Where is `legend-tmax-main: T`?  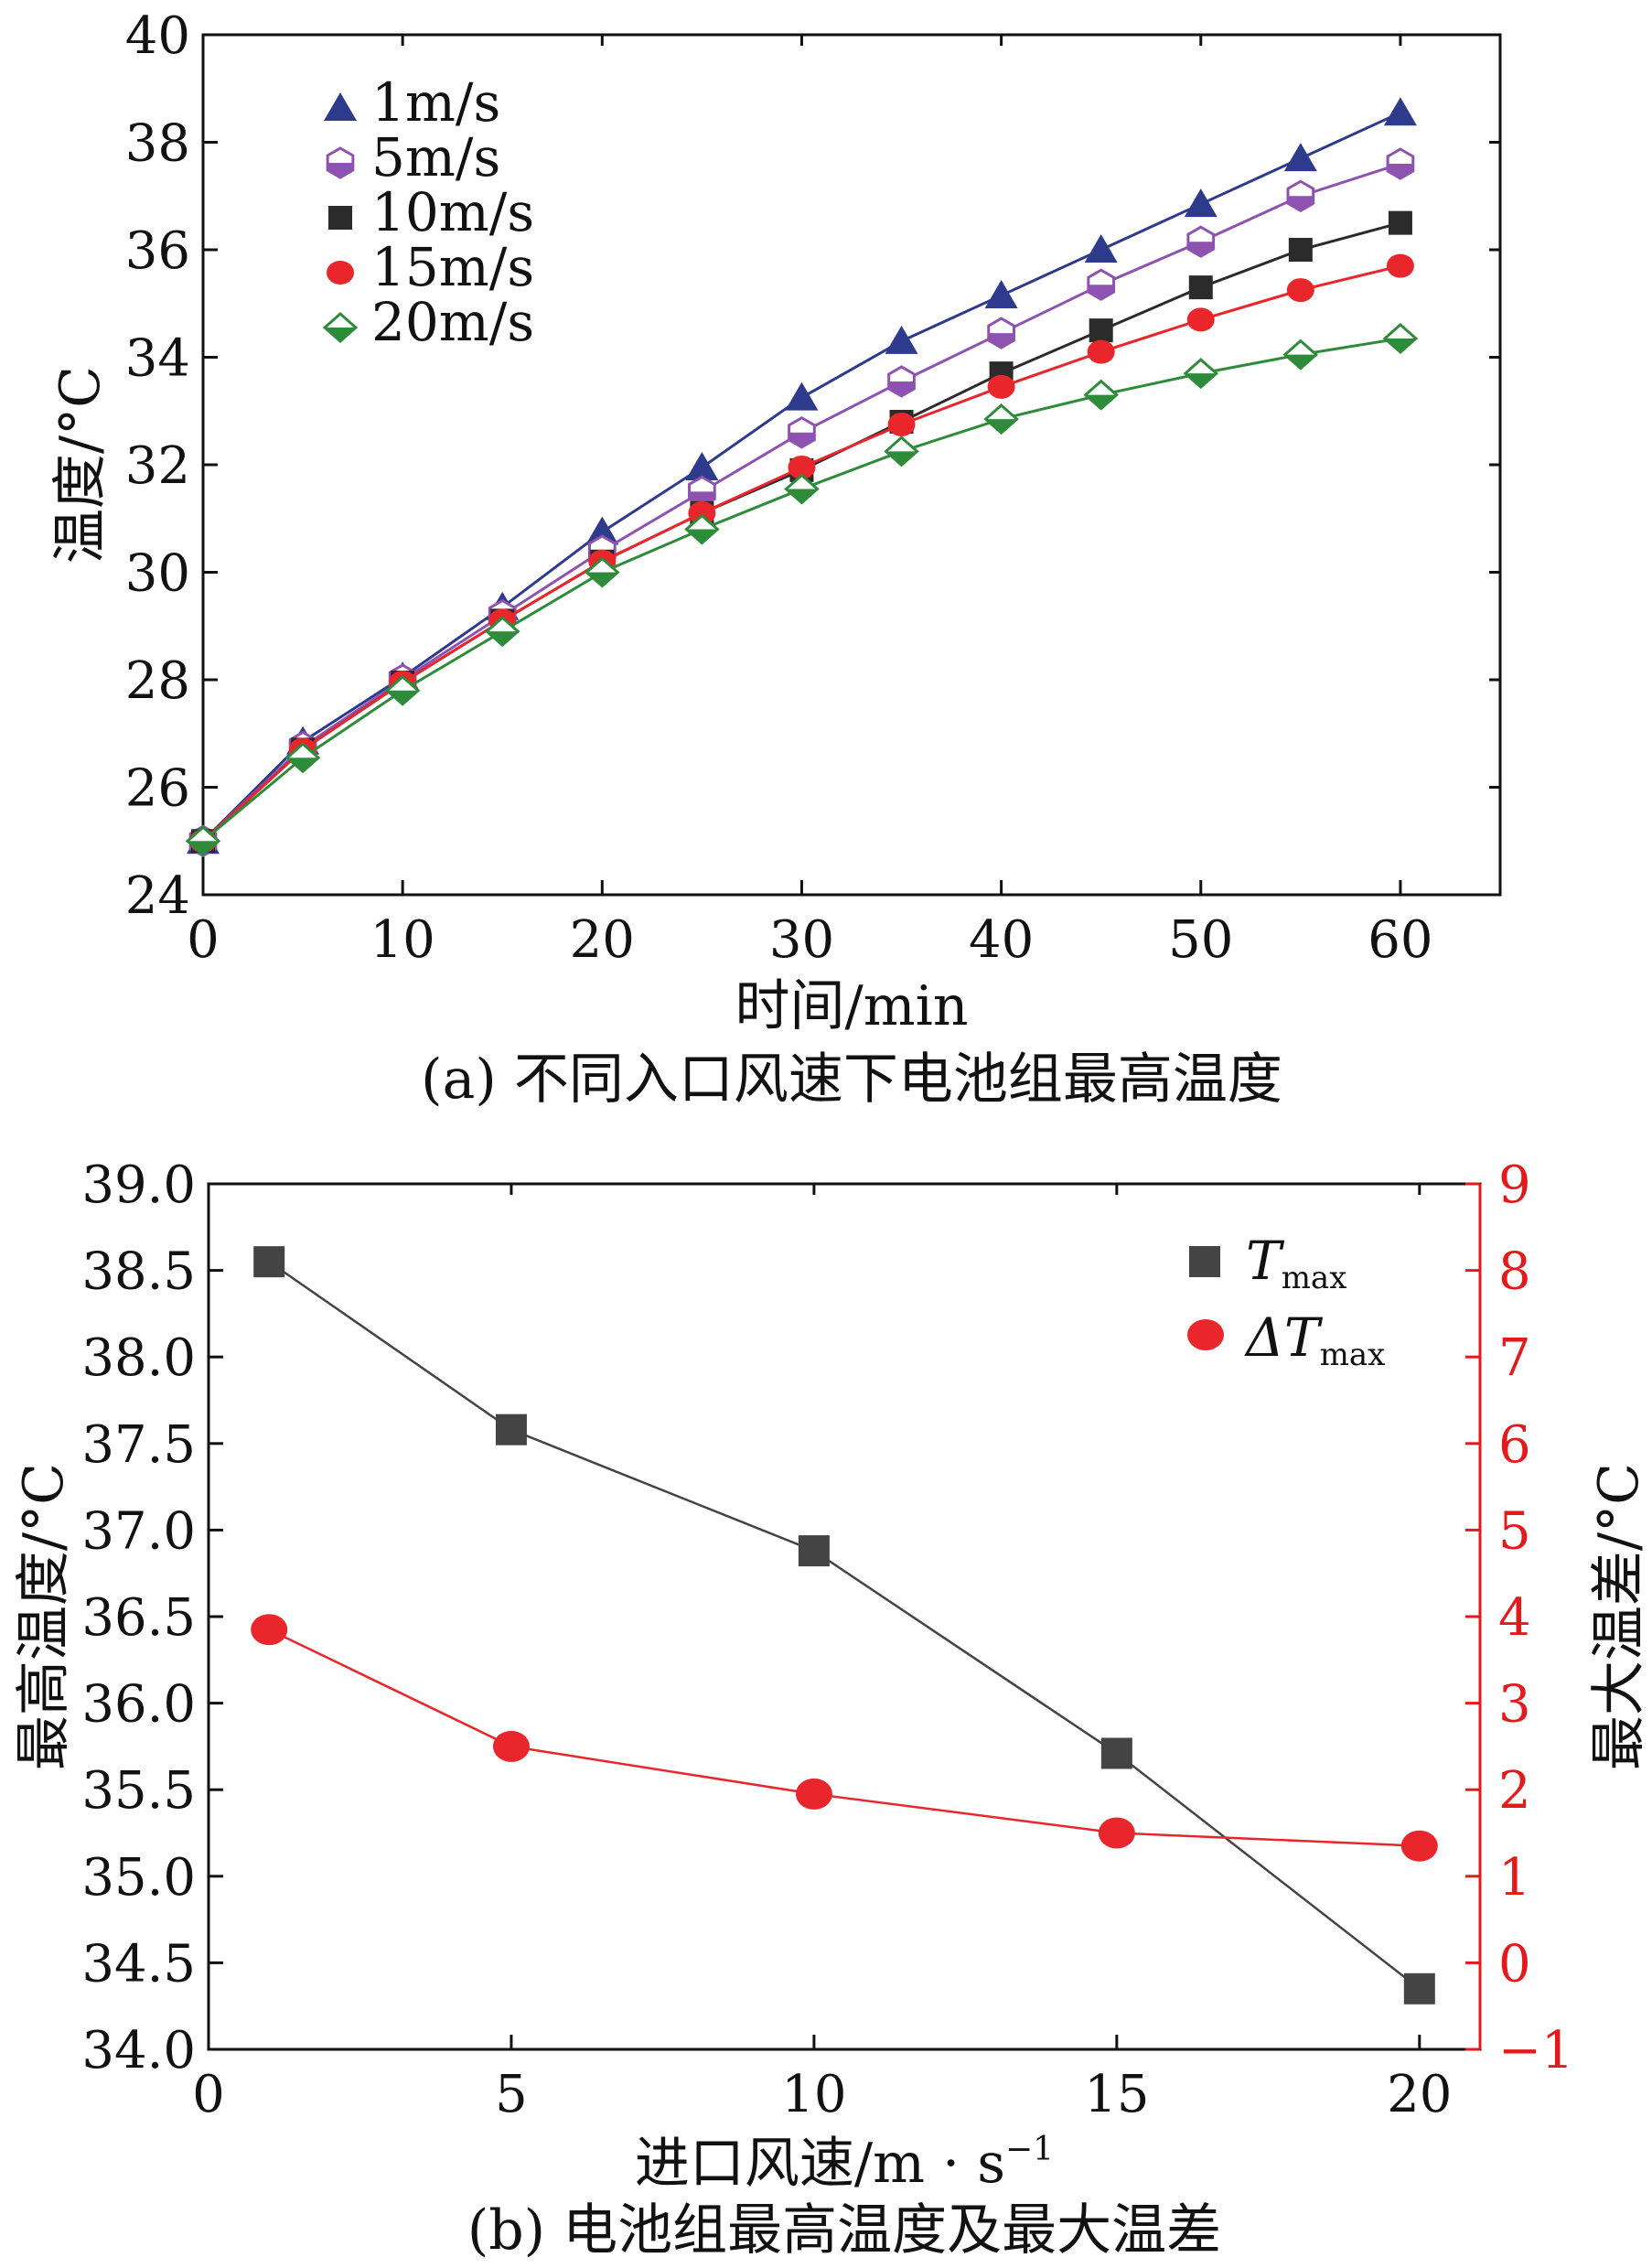 legend-tmax-main: T is located at coordinates (1265, 1261).